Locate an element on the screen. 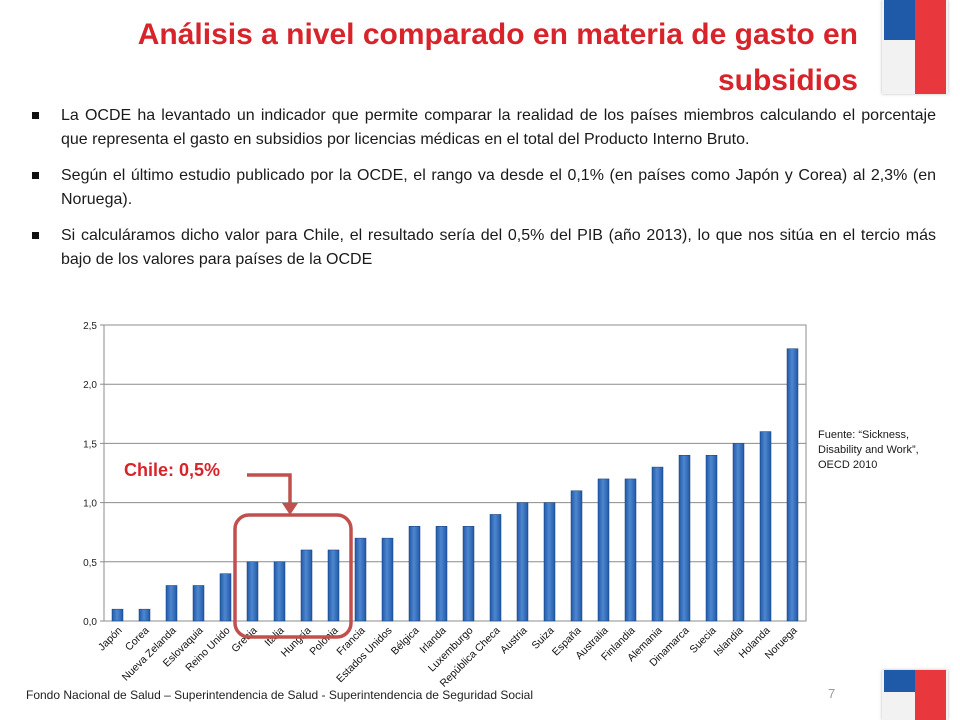 This screenshot has width=960, height=720. chile-callout: Chile: 0,5% is located at coordinates (172, 470).